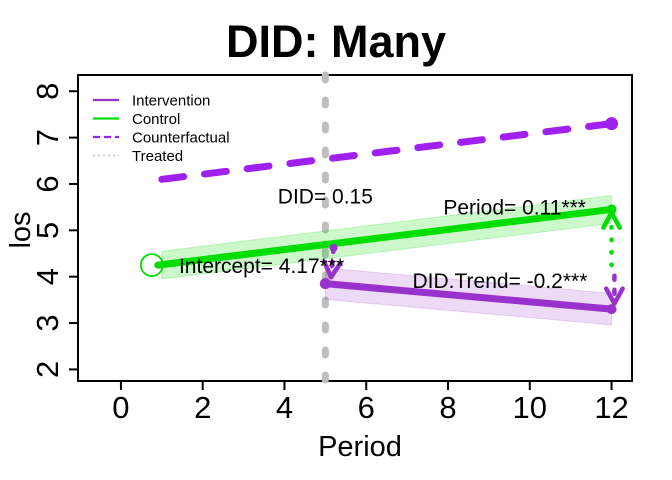 This screenshot has width=672, height=480. I want to click on intervention-start-dot, so click(325, 284).